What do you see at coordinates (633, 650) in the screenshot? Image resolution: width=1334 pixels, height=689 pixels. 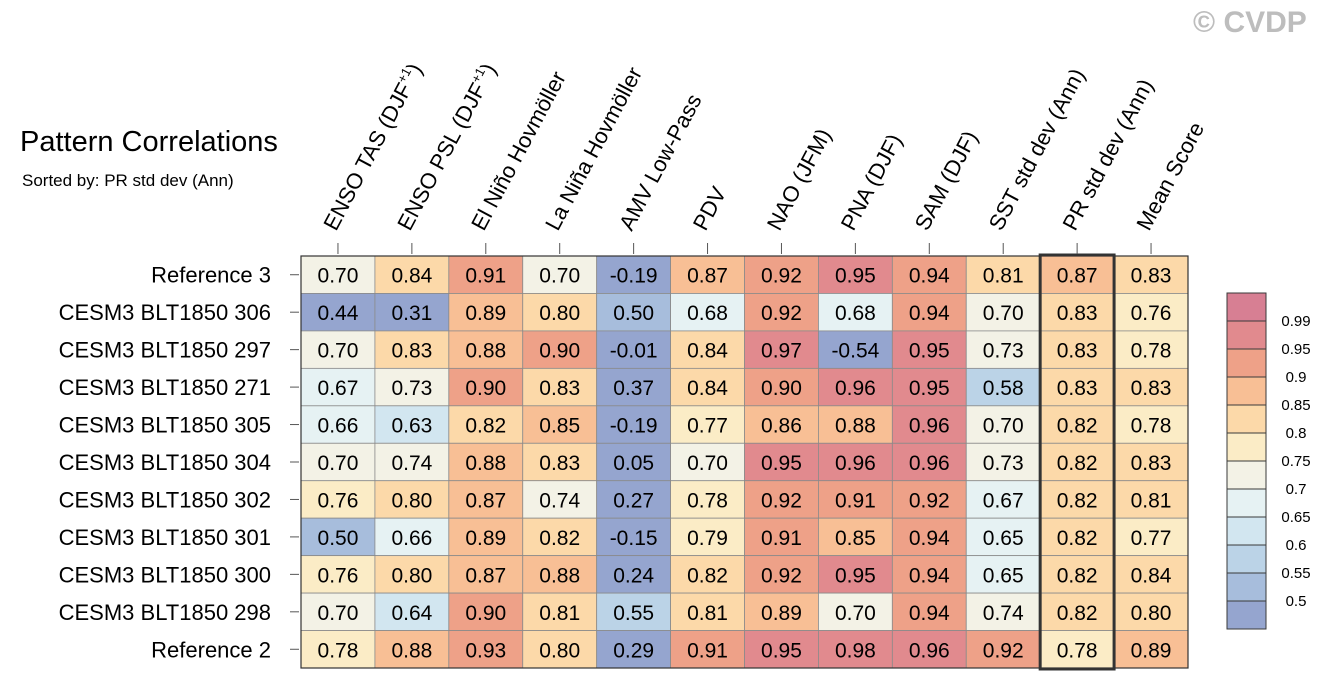 I see `cell-value: 0.29` at bounding box center [633, 650].